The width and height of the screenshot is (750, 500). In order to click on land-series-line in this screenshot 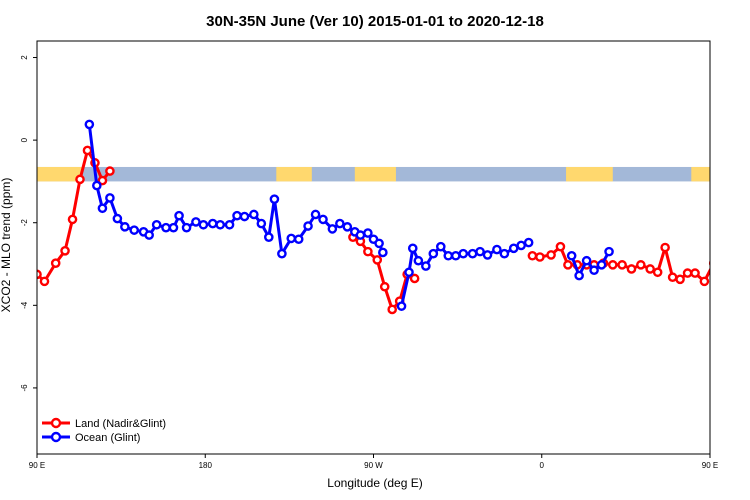, I will do `click(74, 215)`.